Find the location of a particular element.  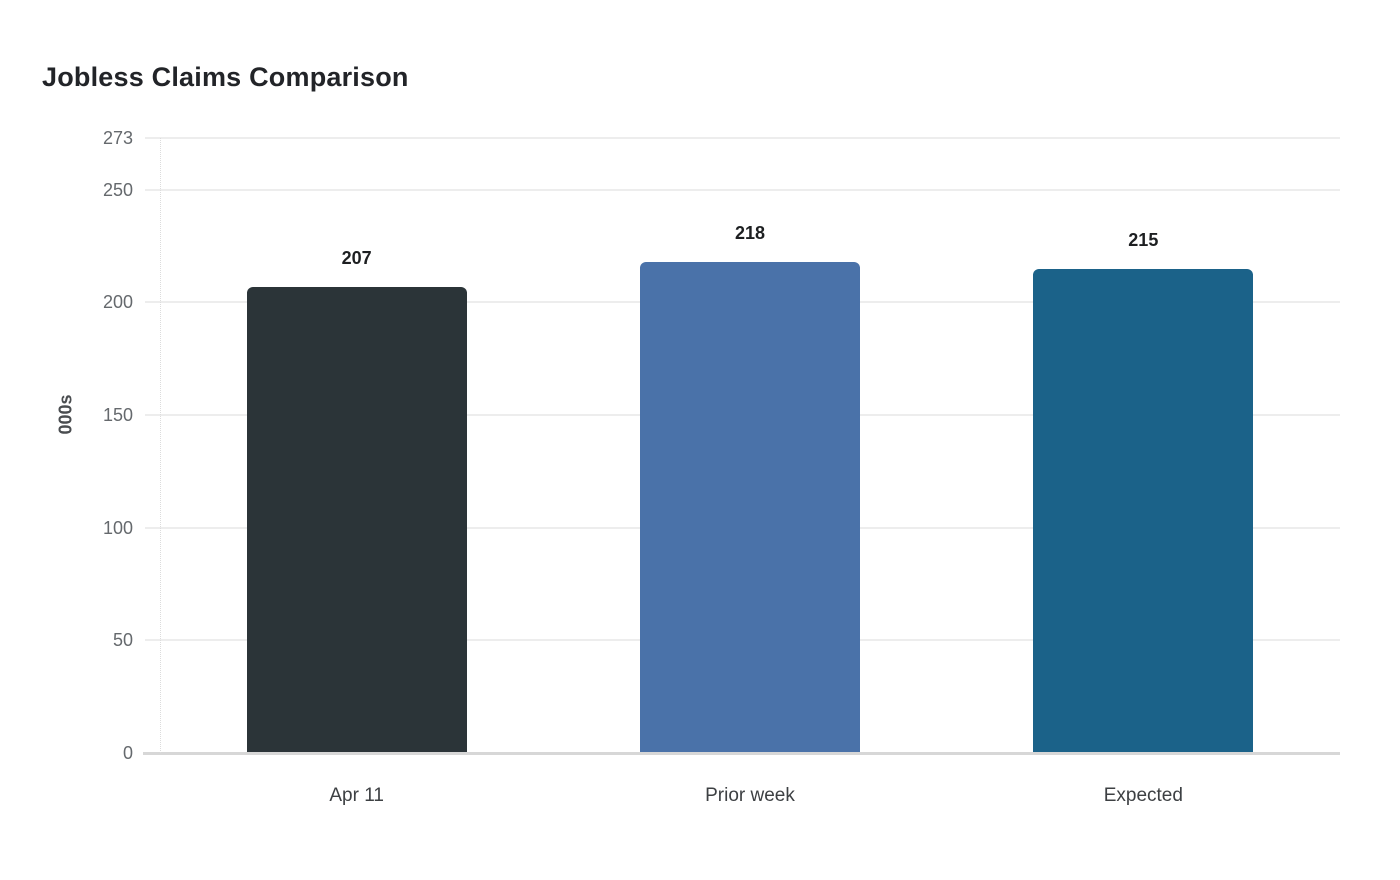

x-axis-baseline is located at coordinates (741, 753).